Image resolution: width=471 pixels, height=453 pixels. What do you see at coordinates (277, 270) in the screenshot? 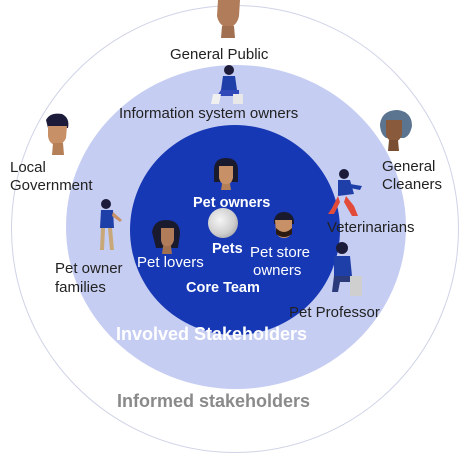
I see `label-pet-store-owners-line2: owners` at bounding box center [277, 270].